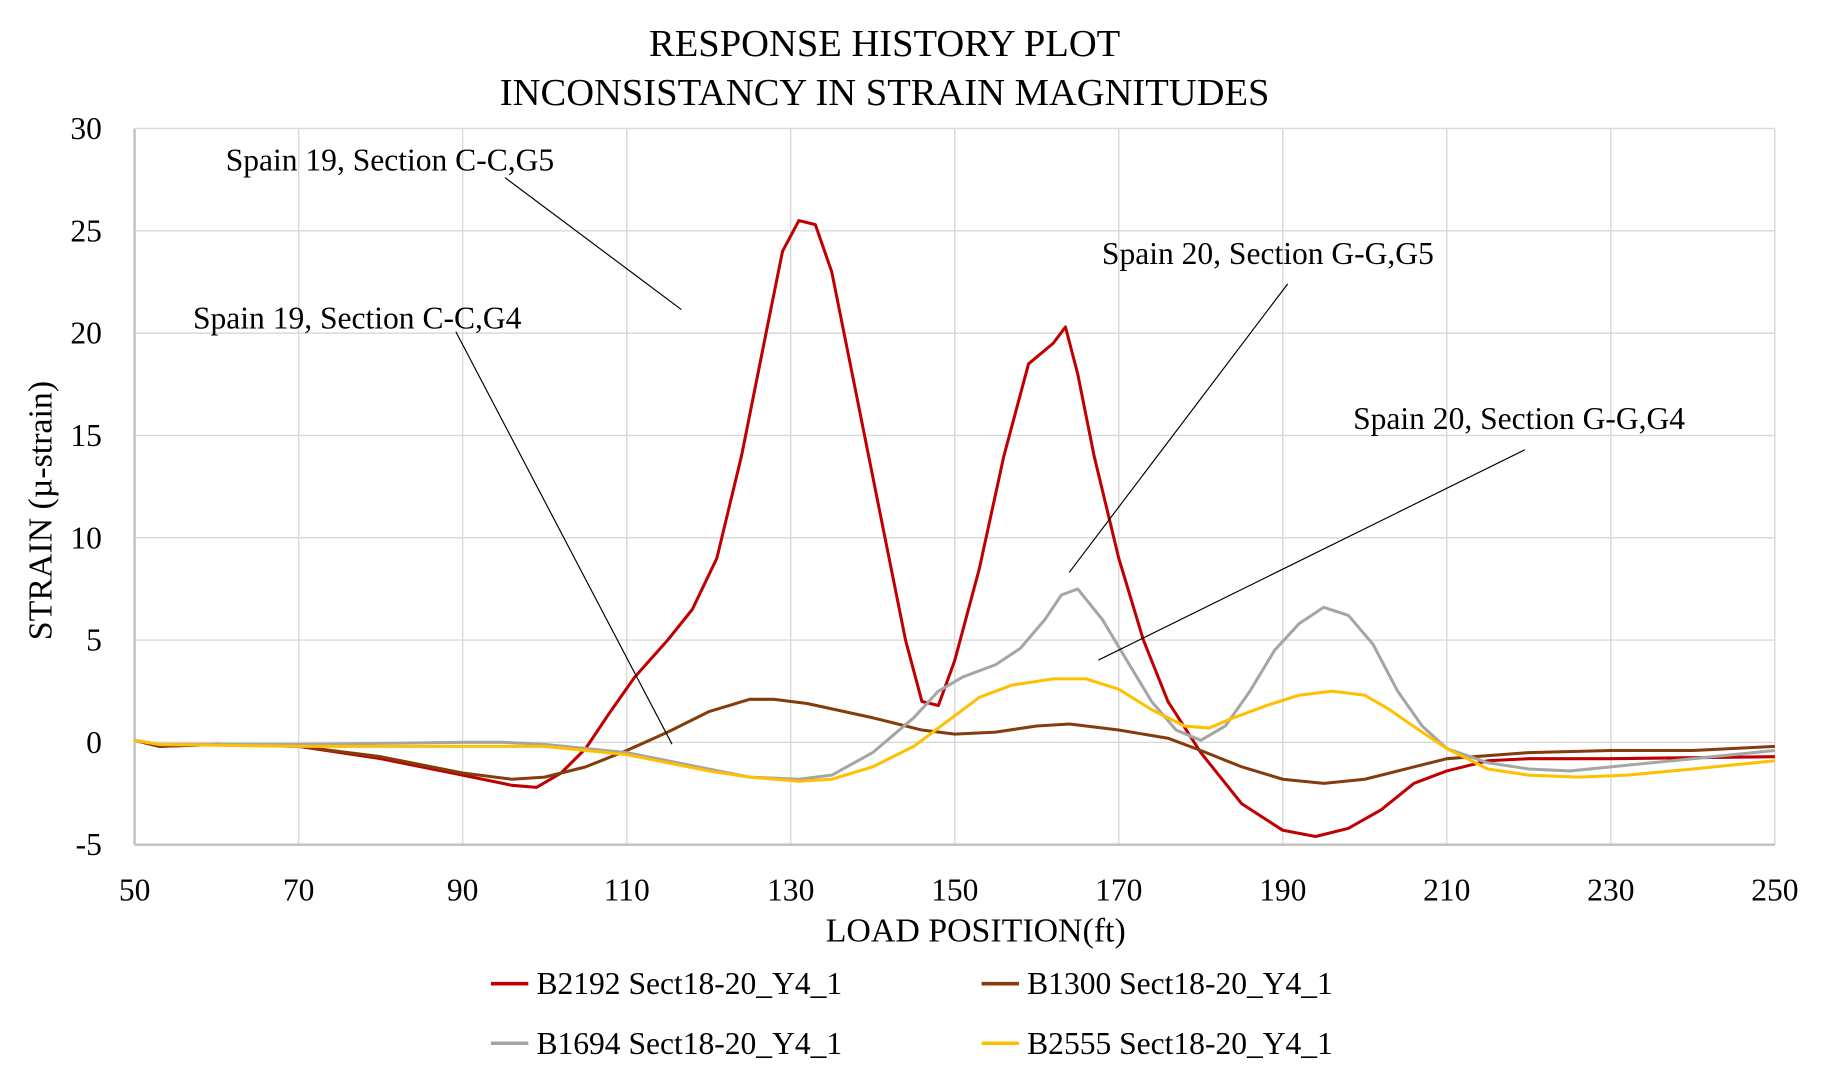 The image size is (1823, 1090). I want to click on leader-line-spain19-cc-g5, so click(593, 244).